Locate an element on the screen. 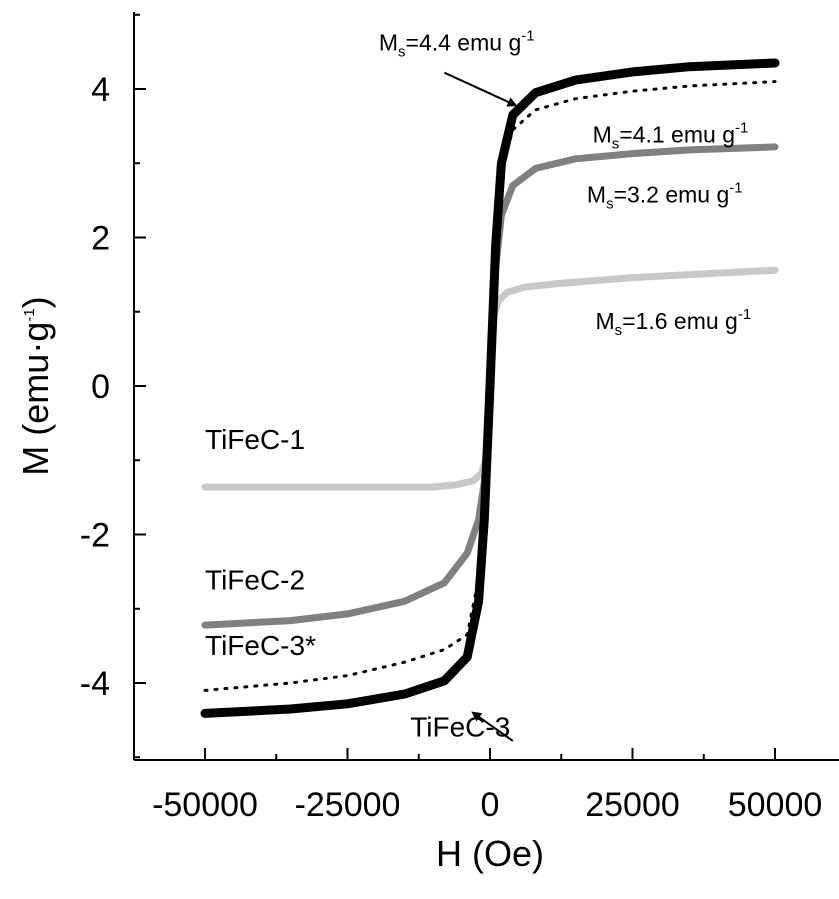 Image resolution: width=839 pixels, height=899 pixels. y-tick-label: 0 is located at coordinates (100, 387).